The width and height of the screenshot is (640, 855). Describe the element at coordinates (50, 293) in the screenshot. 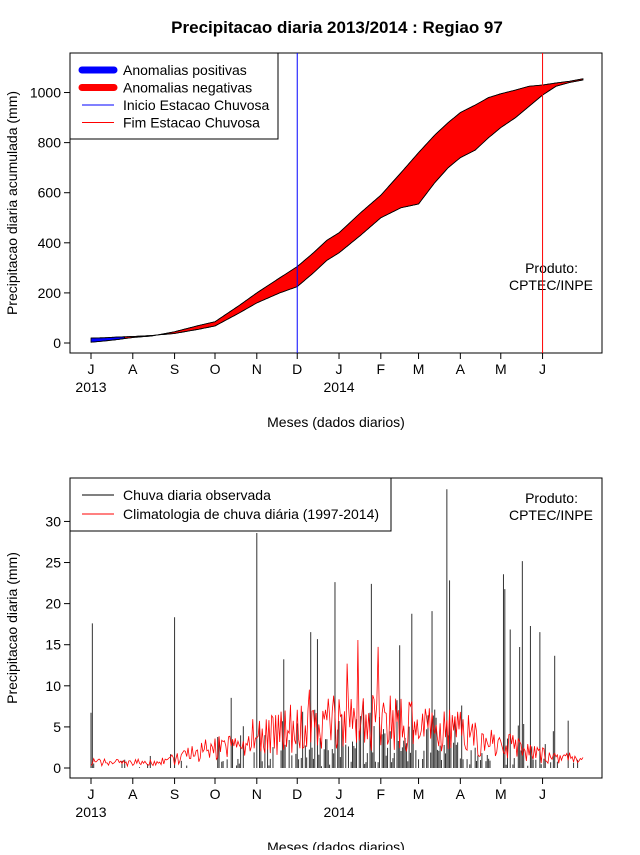

I see `y-tick-label: 200` at that location.